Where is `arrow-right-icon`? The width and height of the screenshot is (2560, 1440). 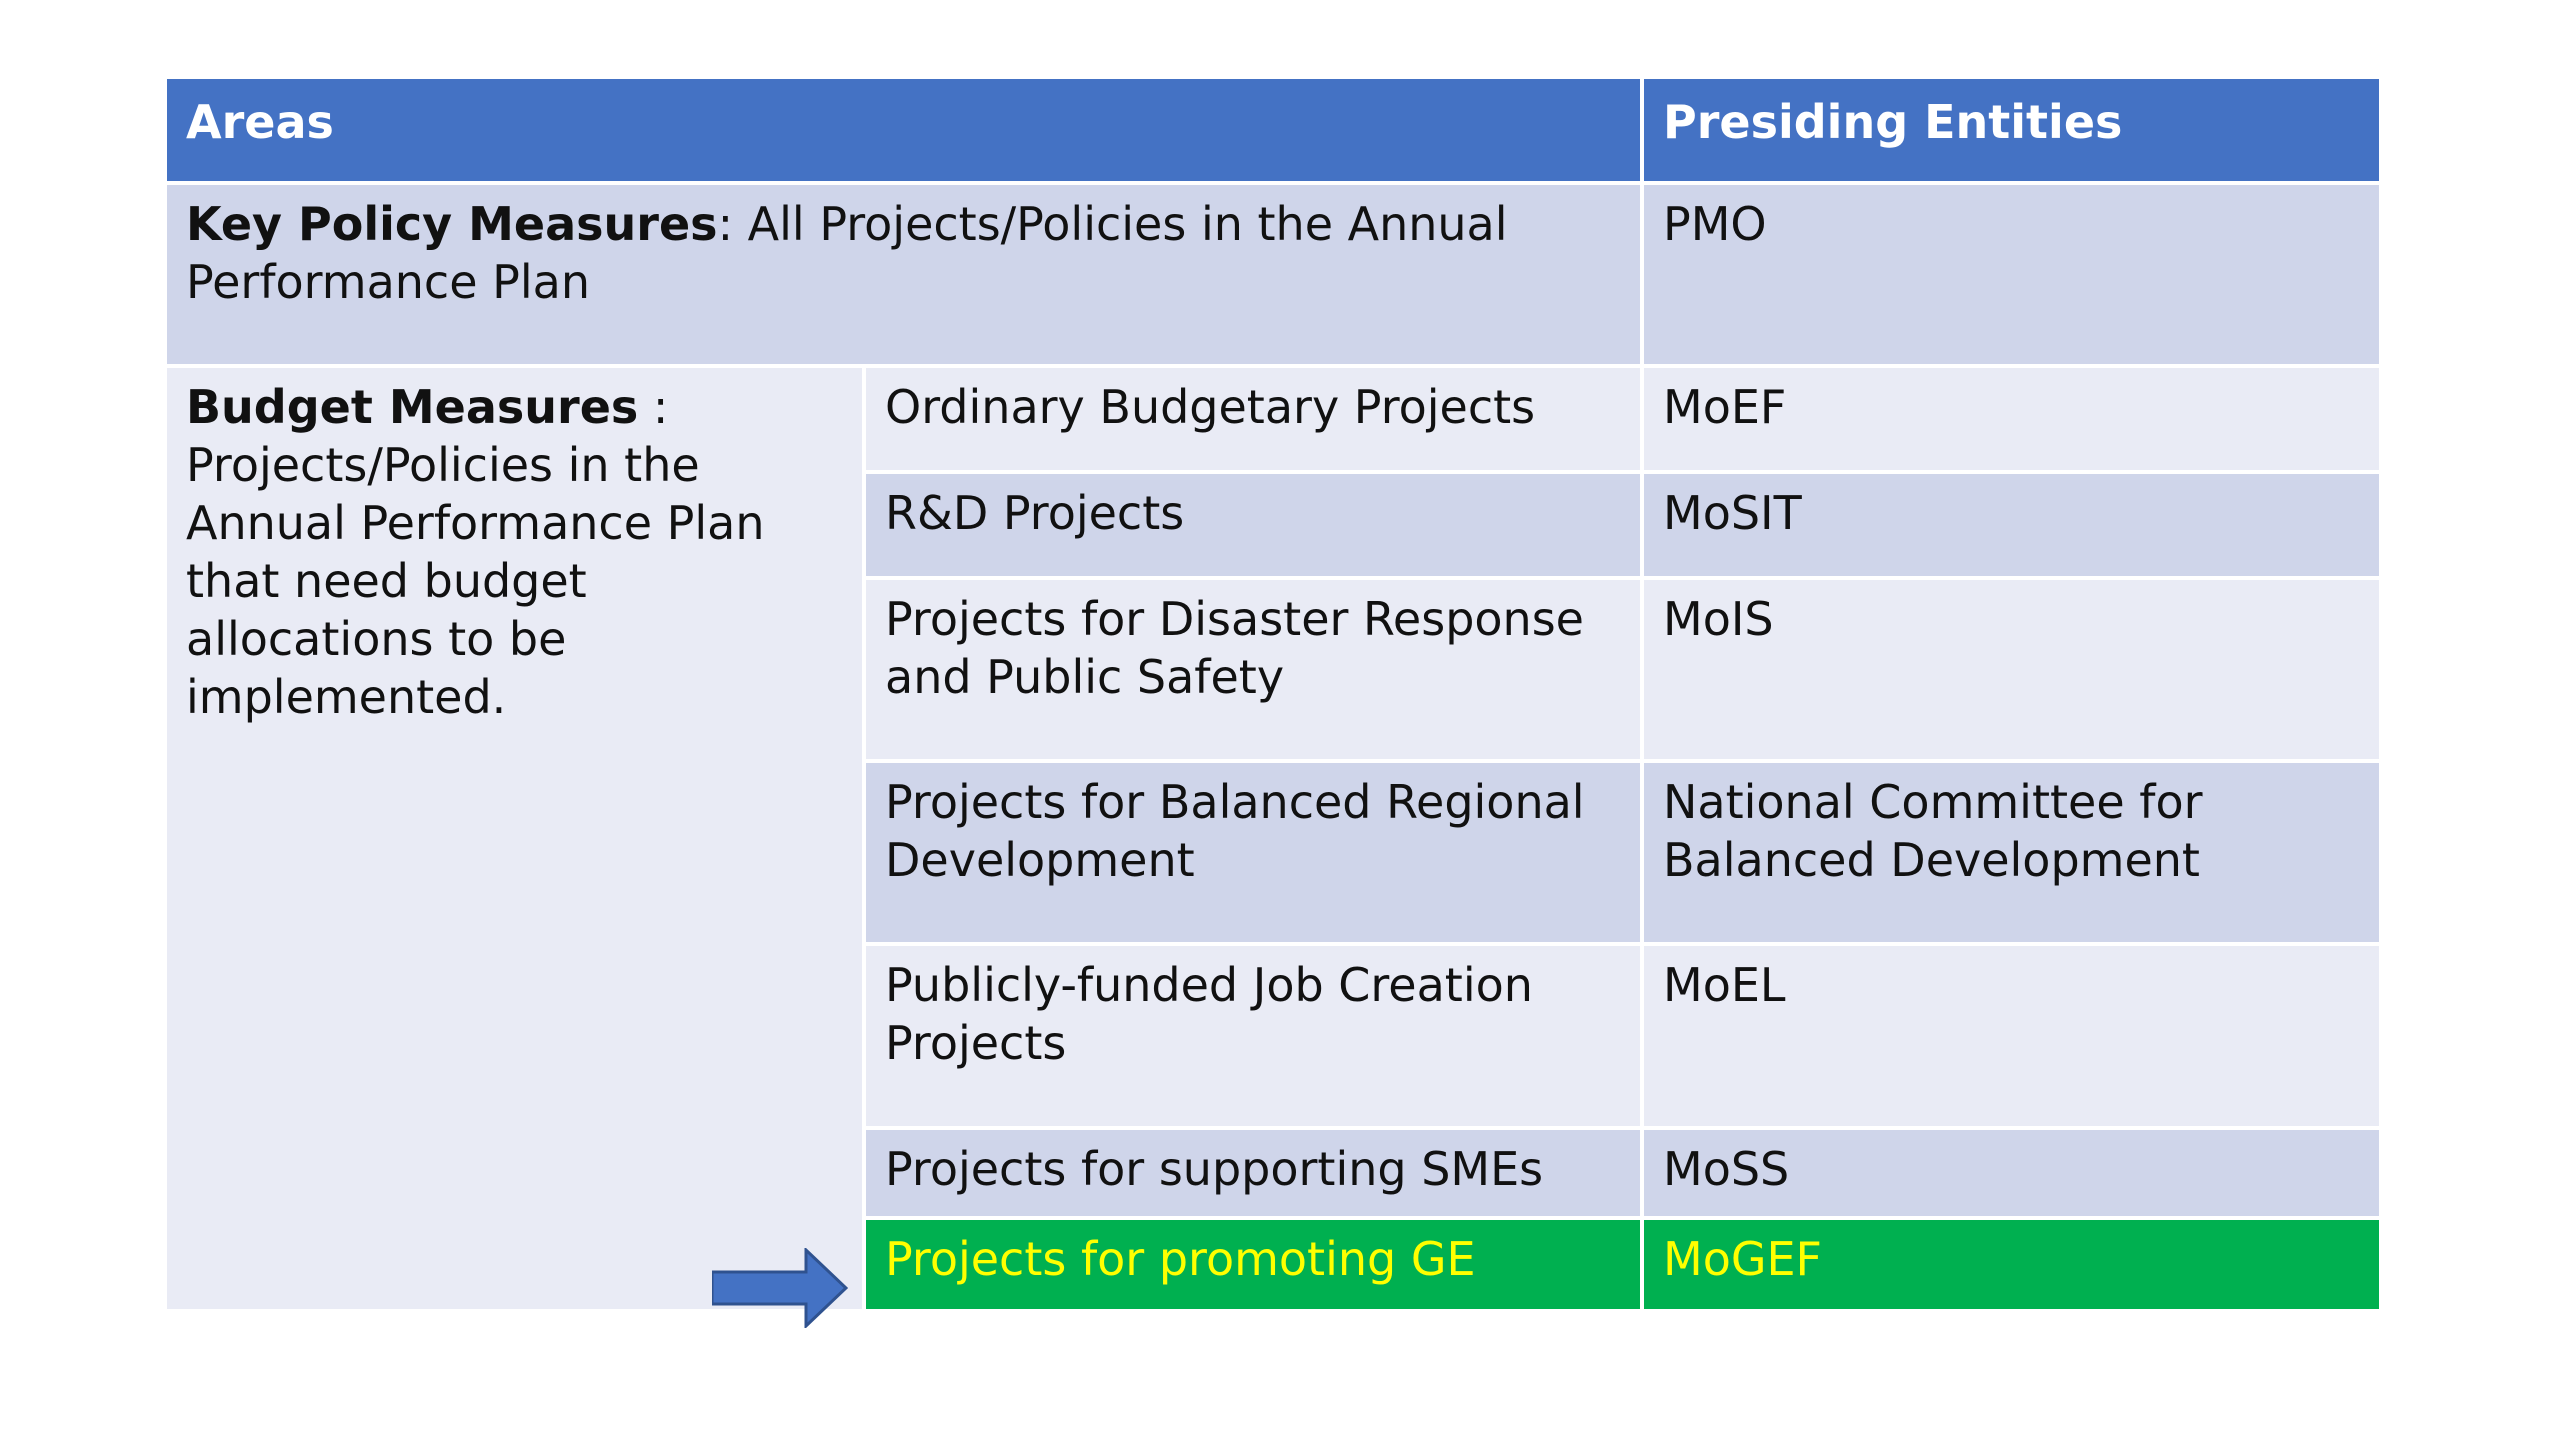 arrow-right-icon is located at coordinates (780, 1288).